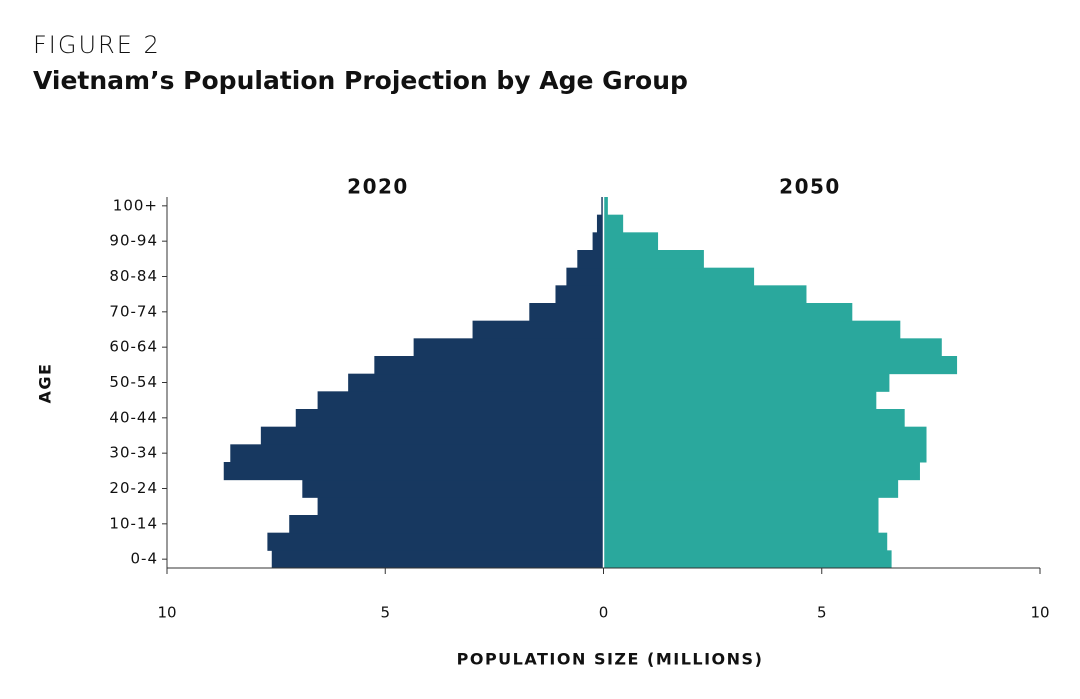 The image size is (1080, 699). What do you see at coordinates (133, 417) in the screenshot?
I see `y-tick-label: 40-44` at bounding box center [133, 417].